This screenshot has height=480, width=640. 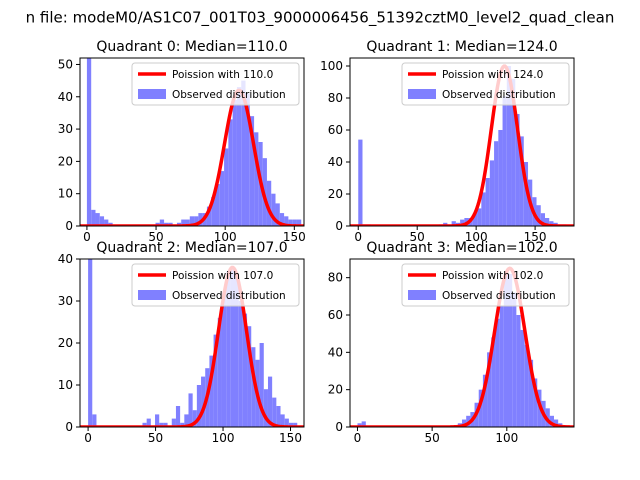 What do you see at coordinates (492, 75) in the screenshot?
I see `legend-curve-label: Poission with 124.0` at bounding box center [492, 75].